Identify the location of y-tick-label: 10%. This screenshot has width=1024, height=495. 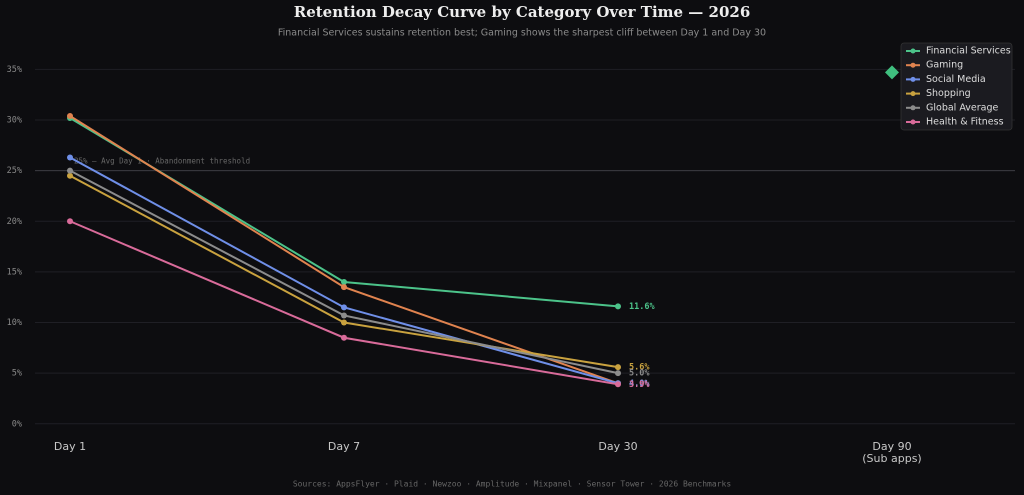
(14, 323).